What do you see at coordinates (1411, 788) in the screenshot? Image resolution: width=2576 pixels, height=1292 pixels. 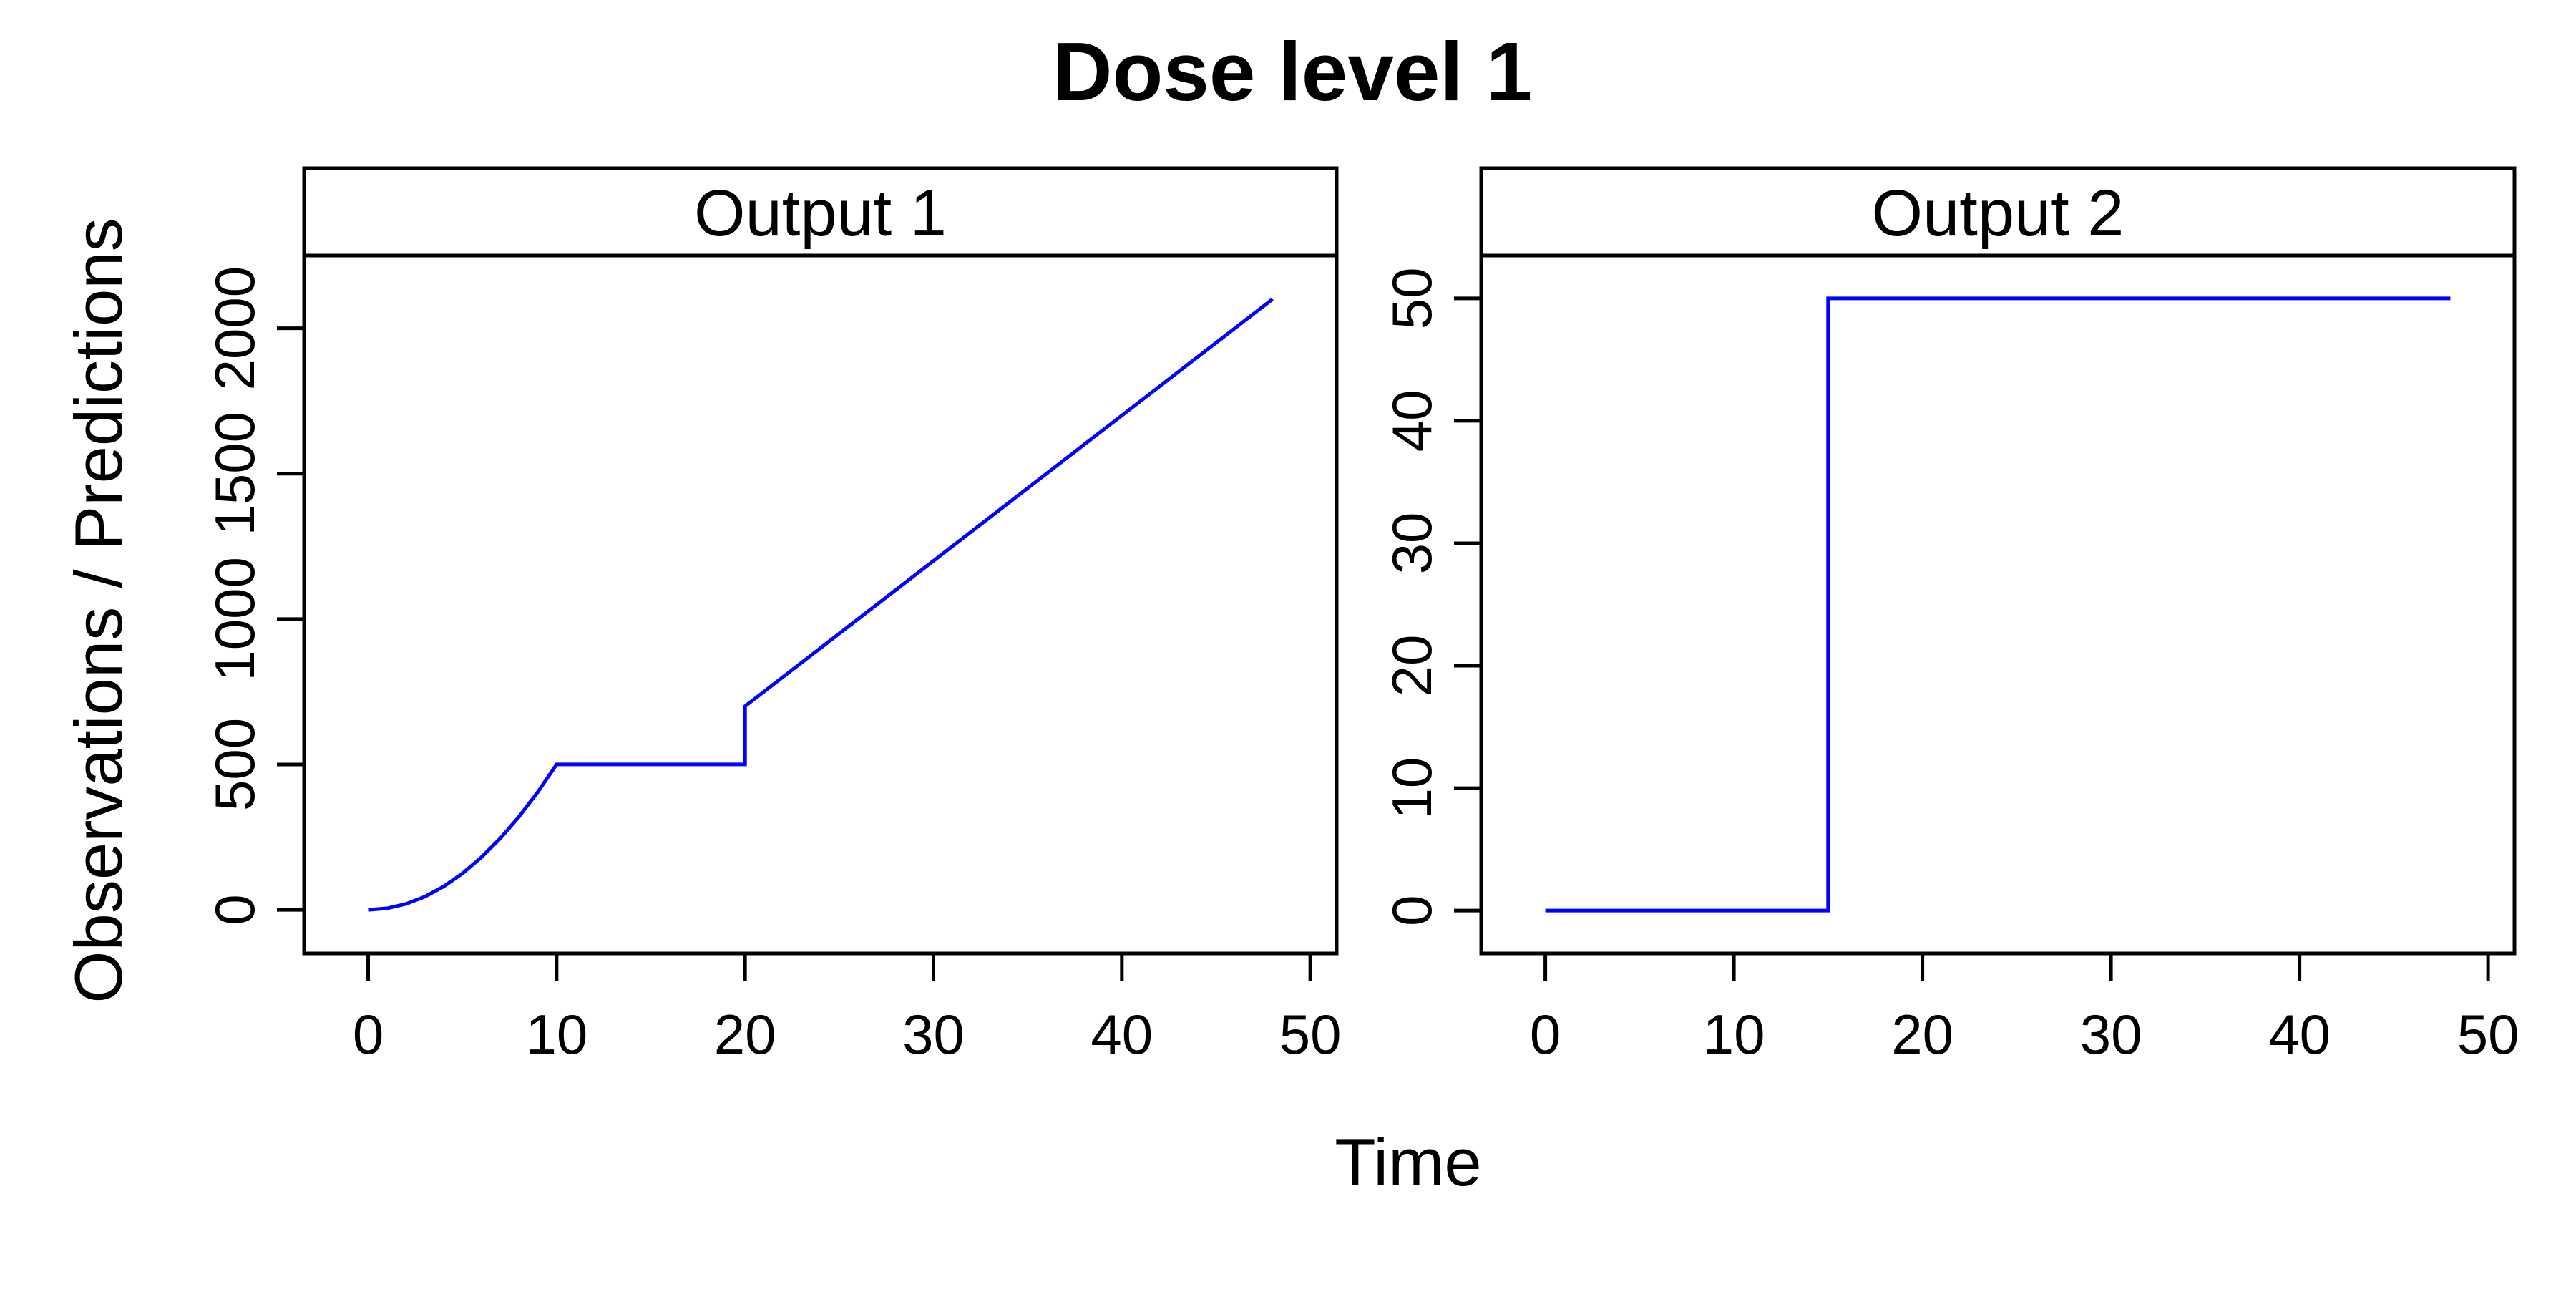 I see `y-tick-label: 10` at bounding box center [1411, 788].